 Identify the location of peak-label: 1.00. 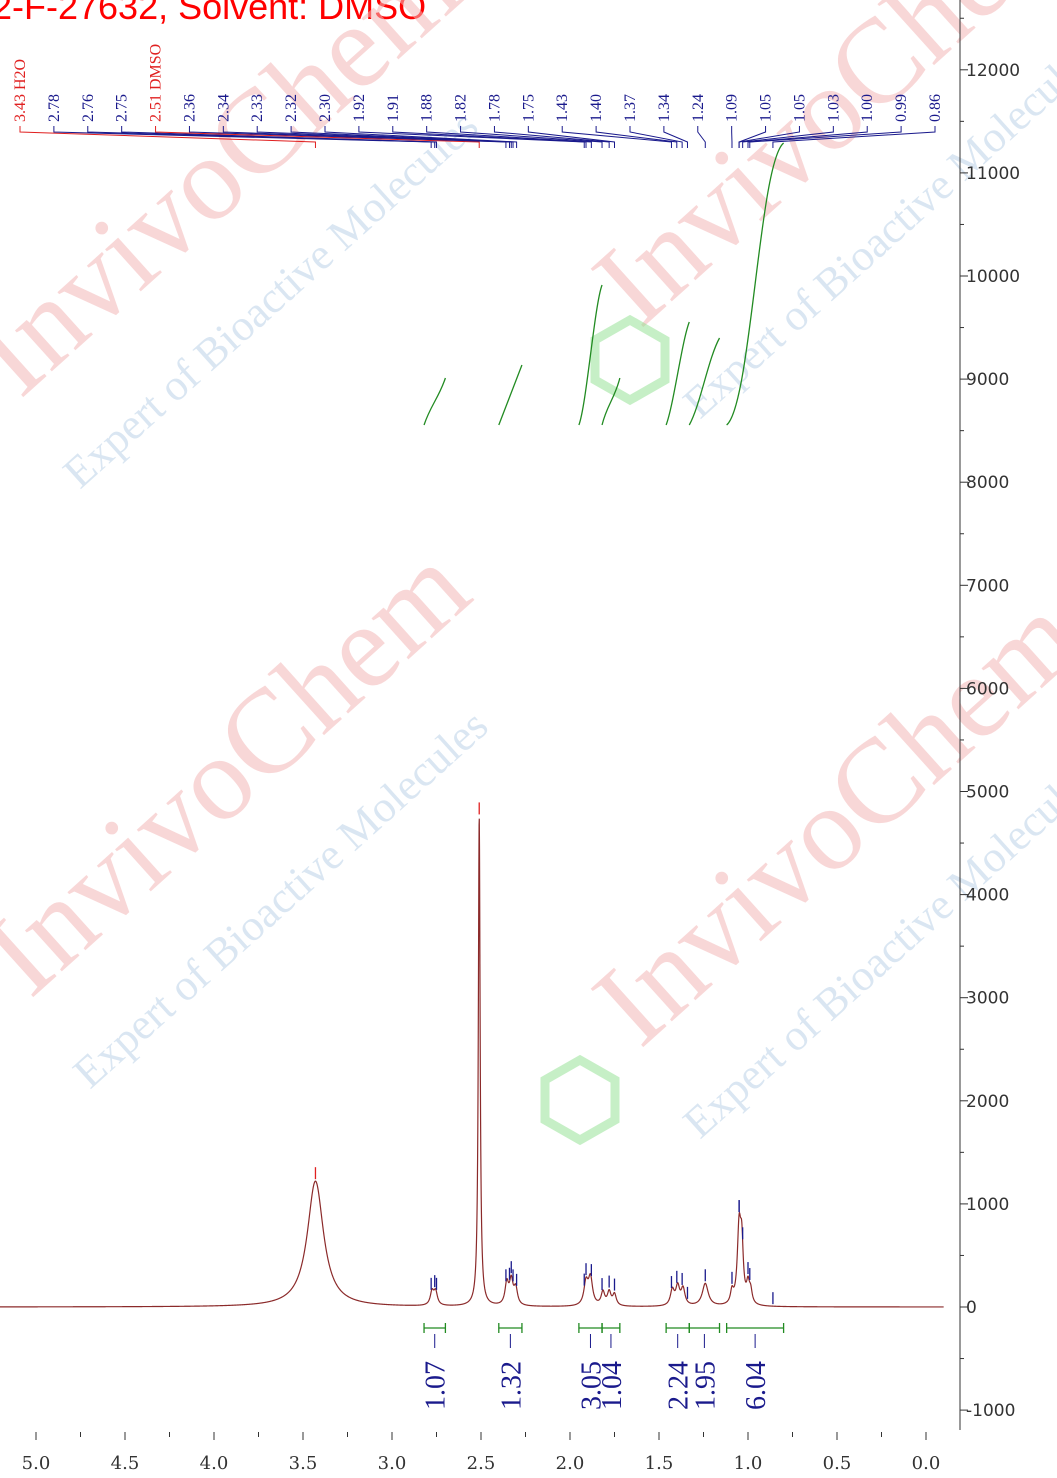
(867, 108).